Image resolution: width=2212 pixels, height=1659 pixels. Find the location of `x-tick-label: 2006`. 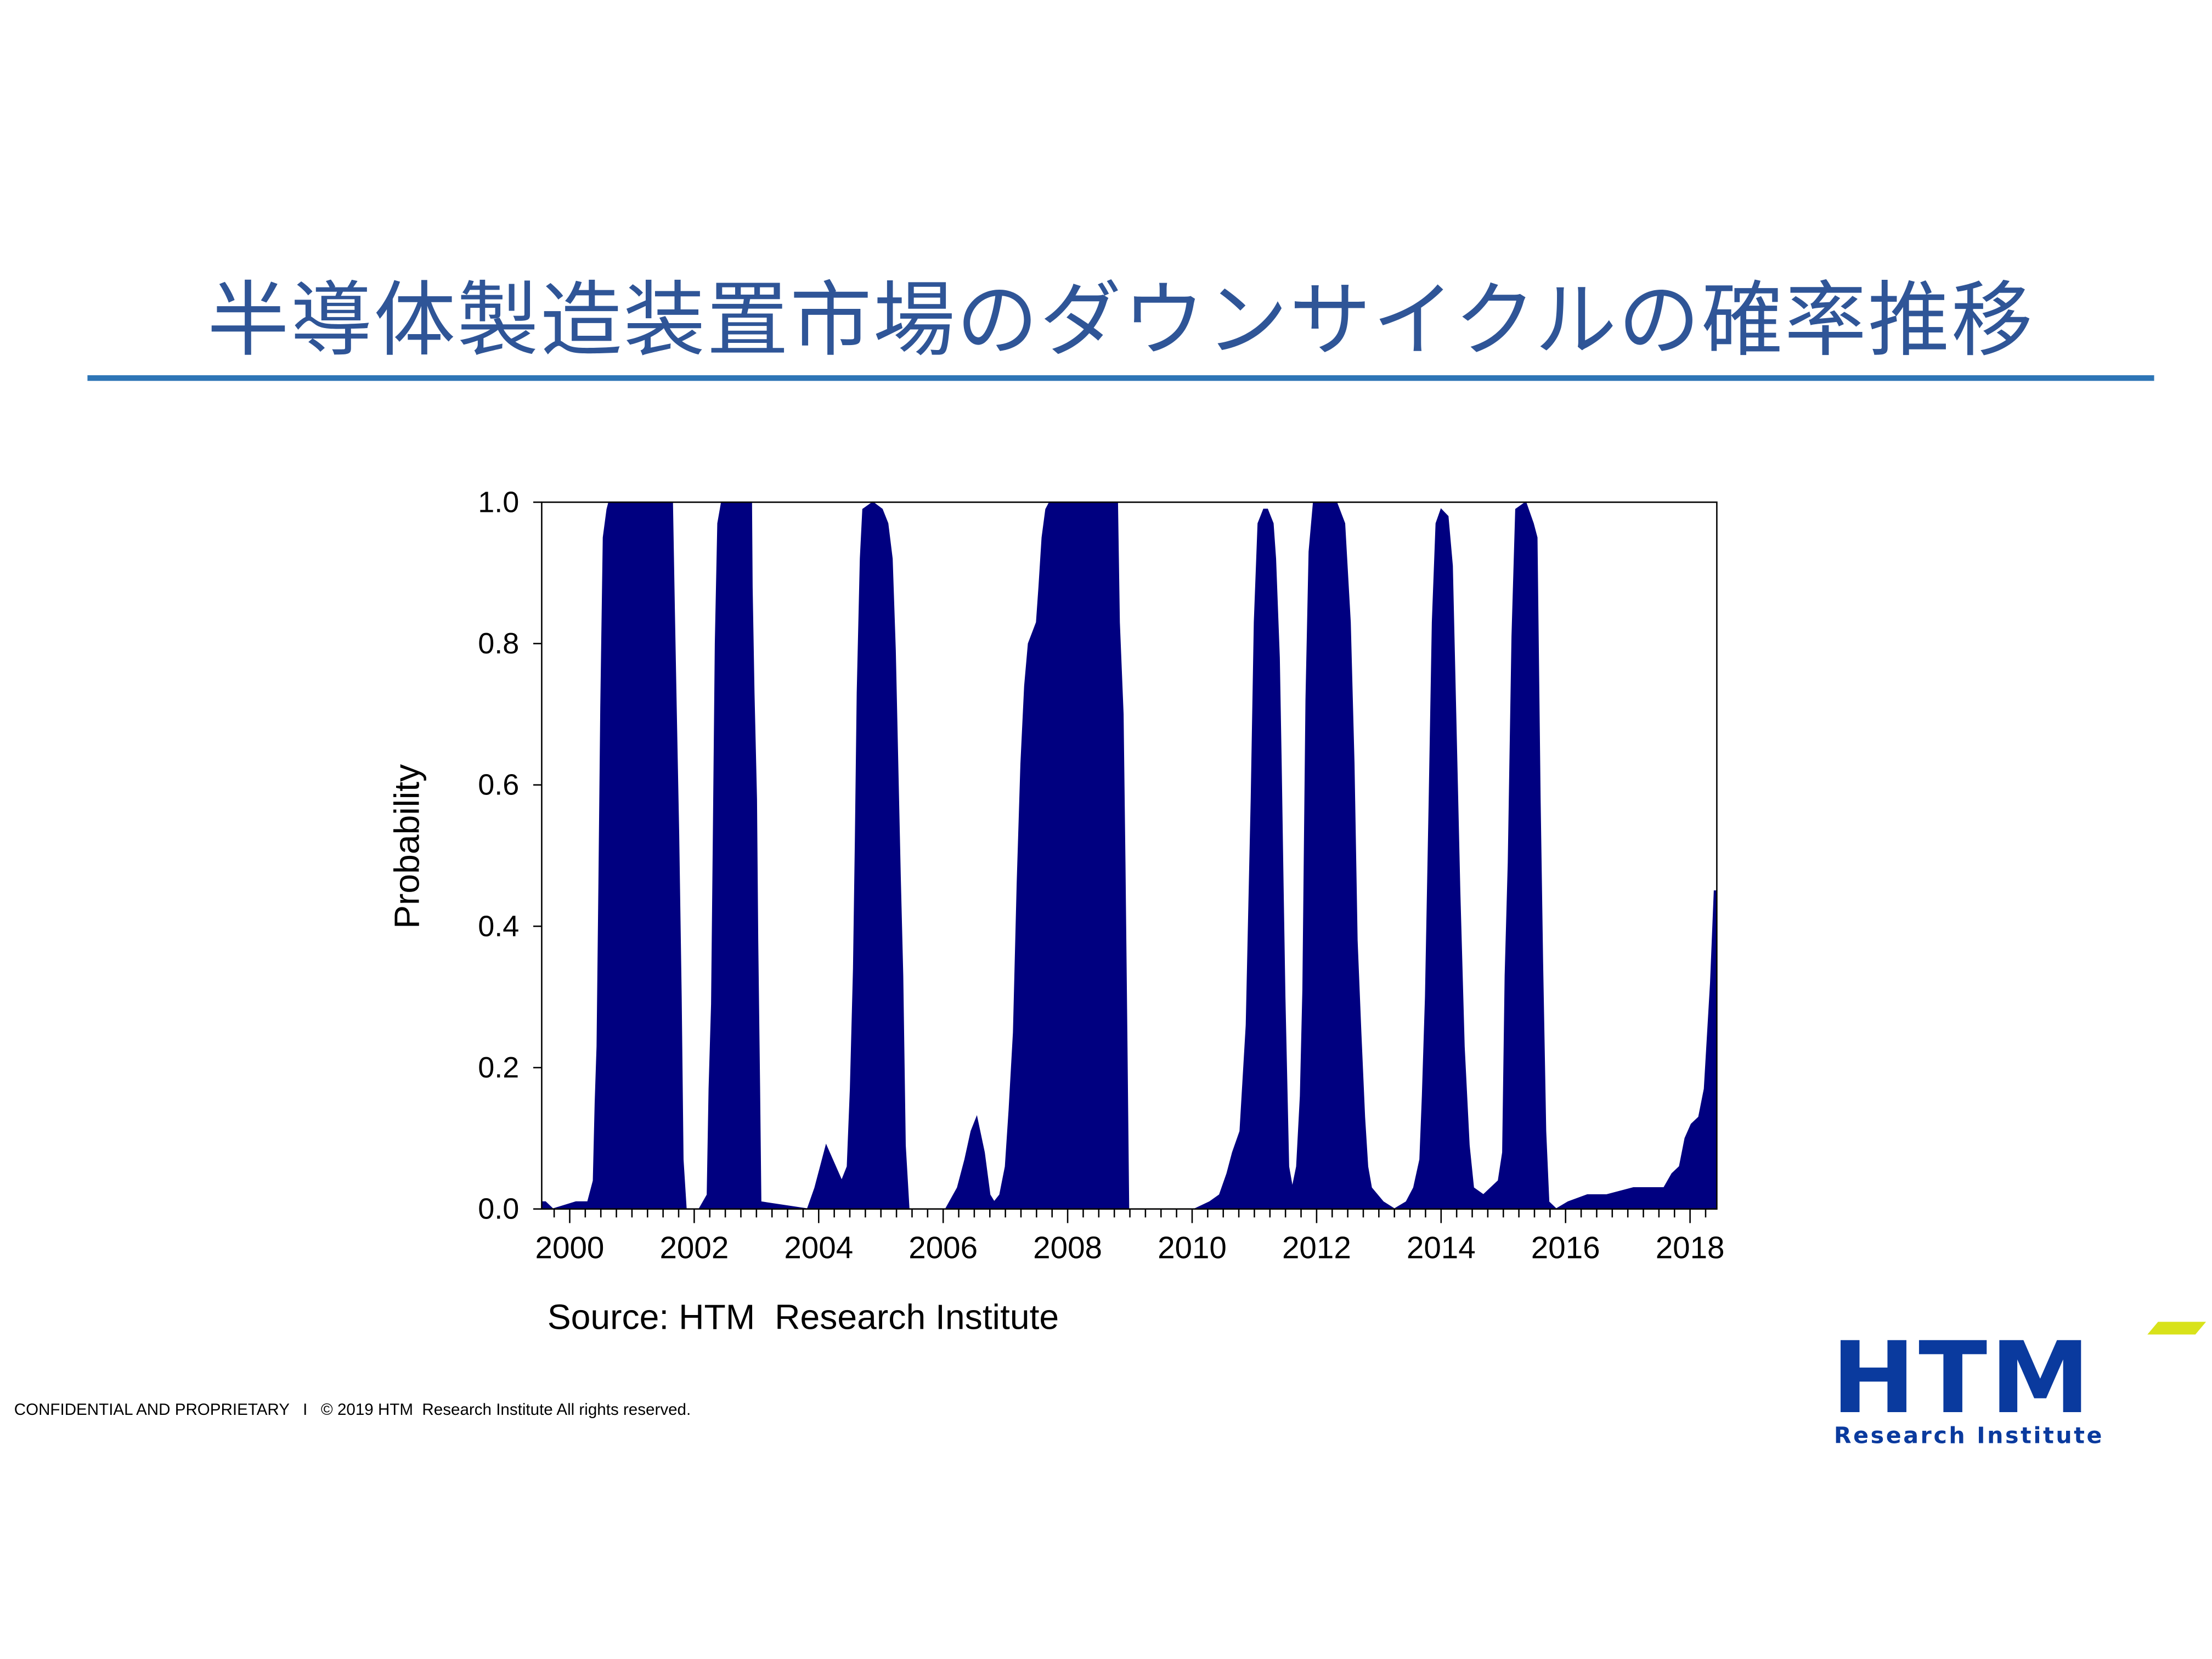

x-tick-label: 2006 is located at coordinates (943, 1248).